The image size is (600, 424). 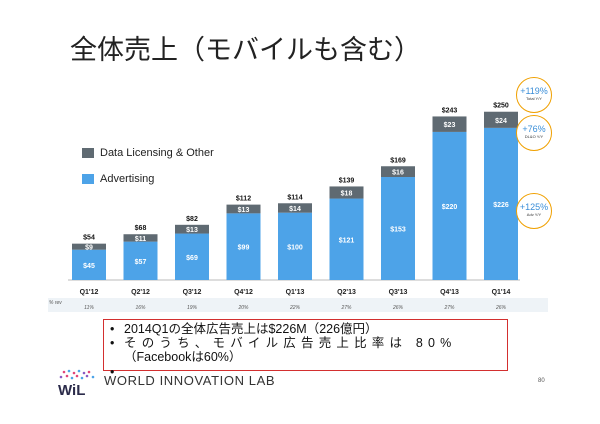 I want to click on bar-value-label: $45, so click(x=89, y=266).